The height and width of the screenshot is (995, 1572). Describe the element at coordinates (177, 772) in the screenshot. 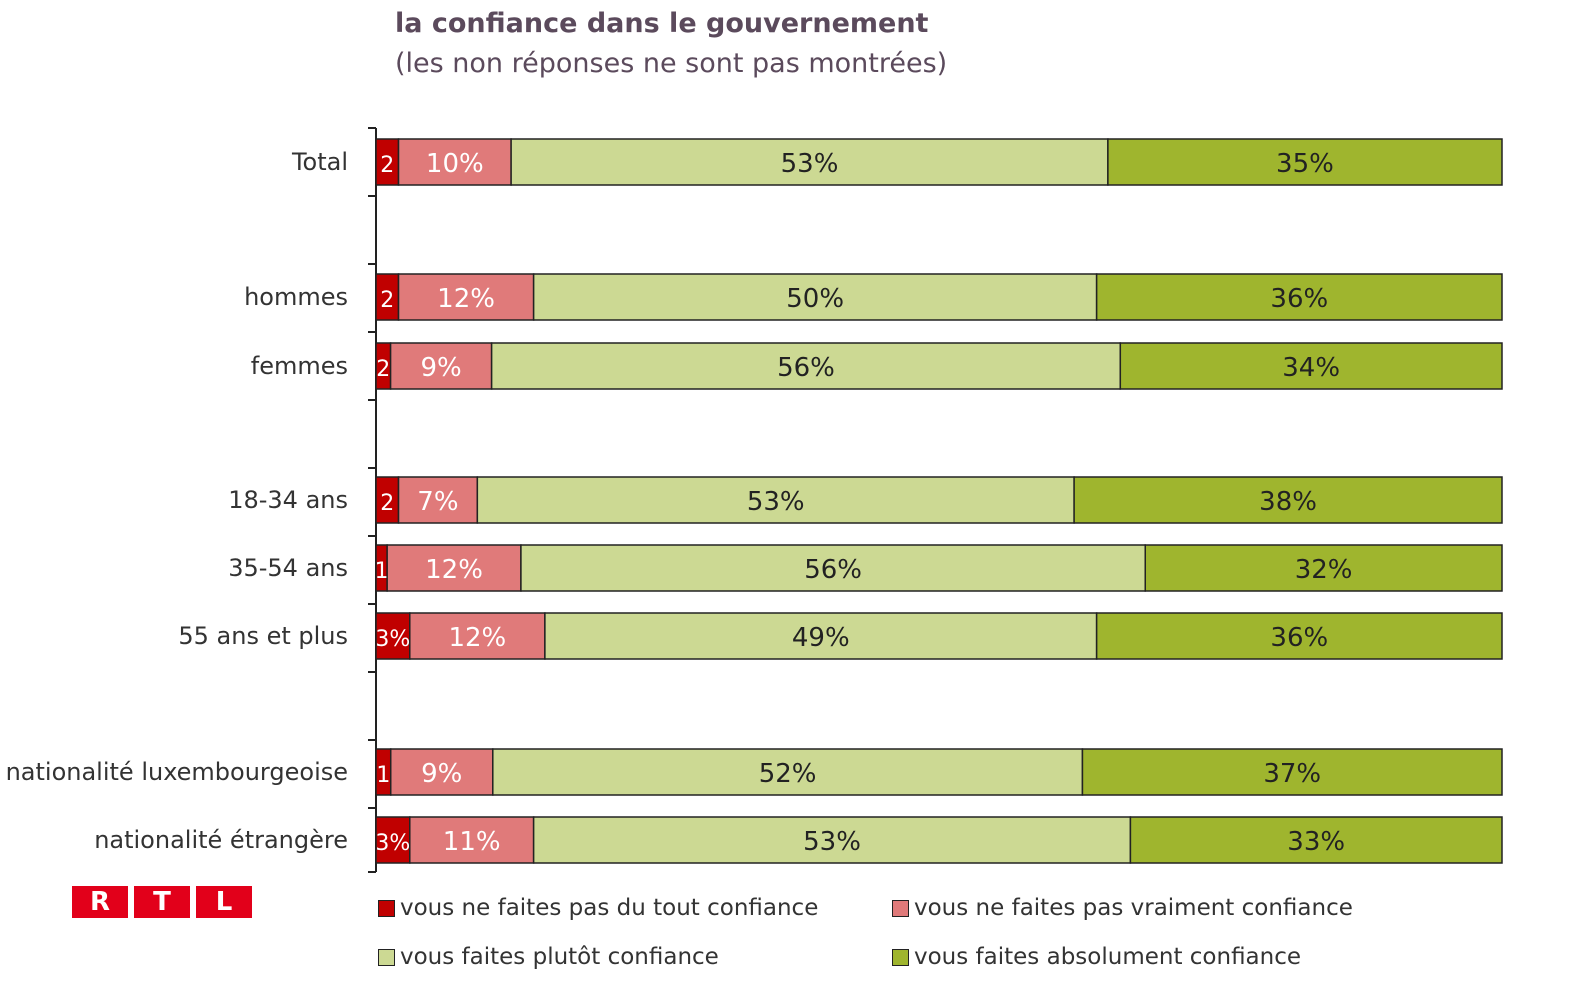

I see `category-label: nationalité luxembourgeoise` at that location.